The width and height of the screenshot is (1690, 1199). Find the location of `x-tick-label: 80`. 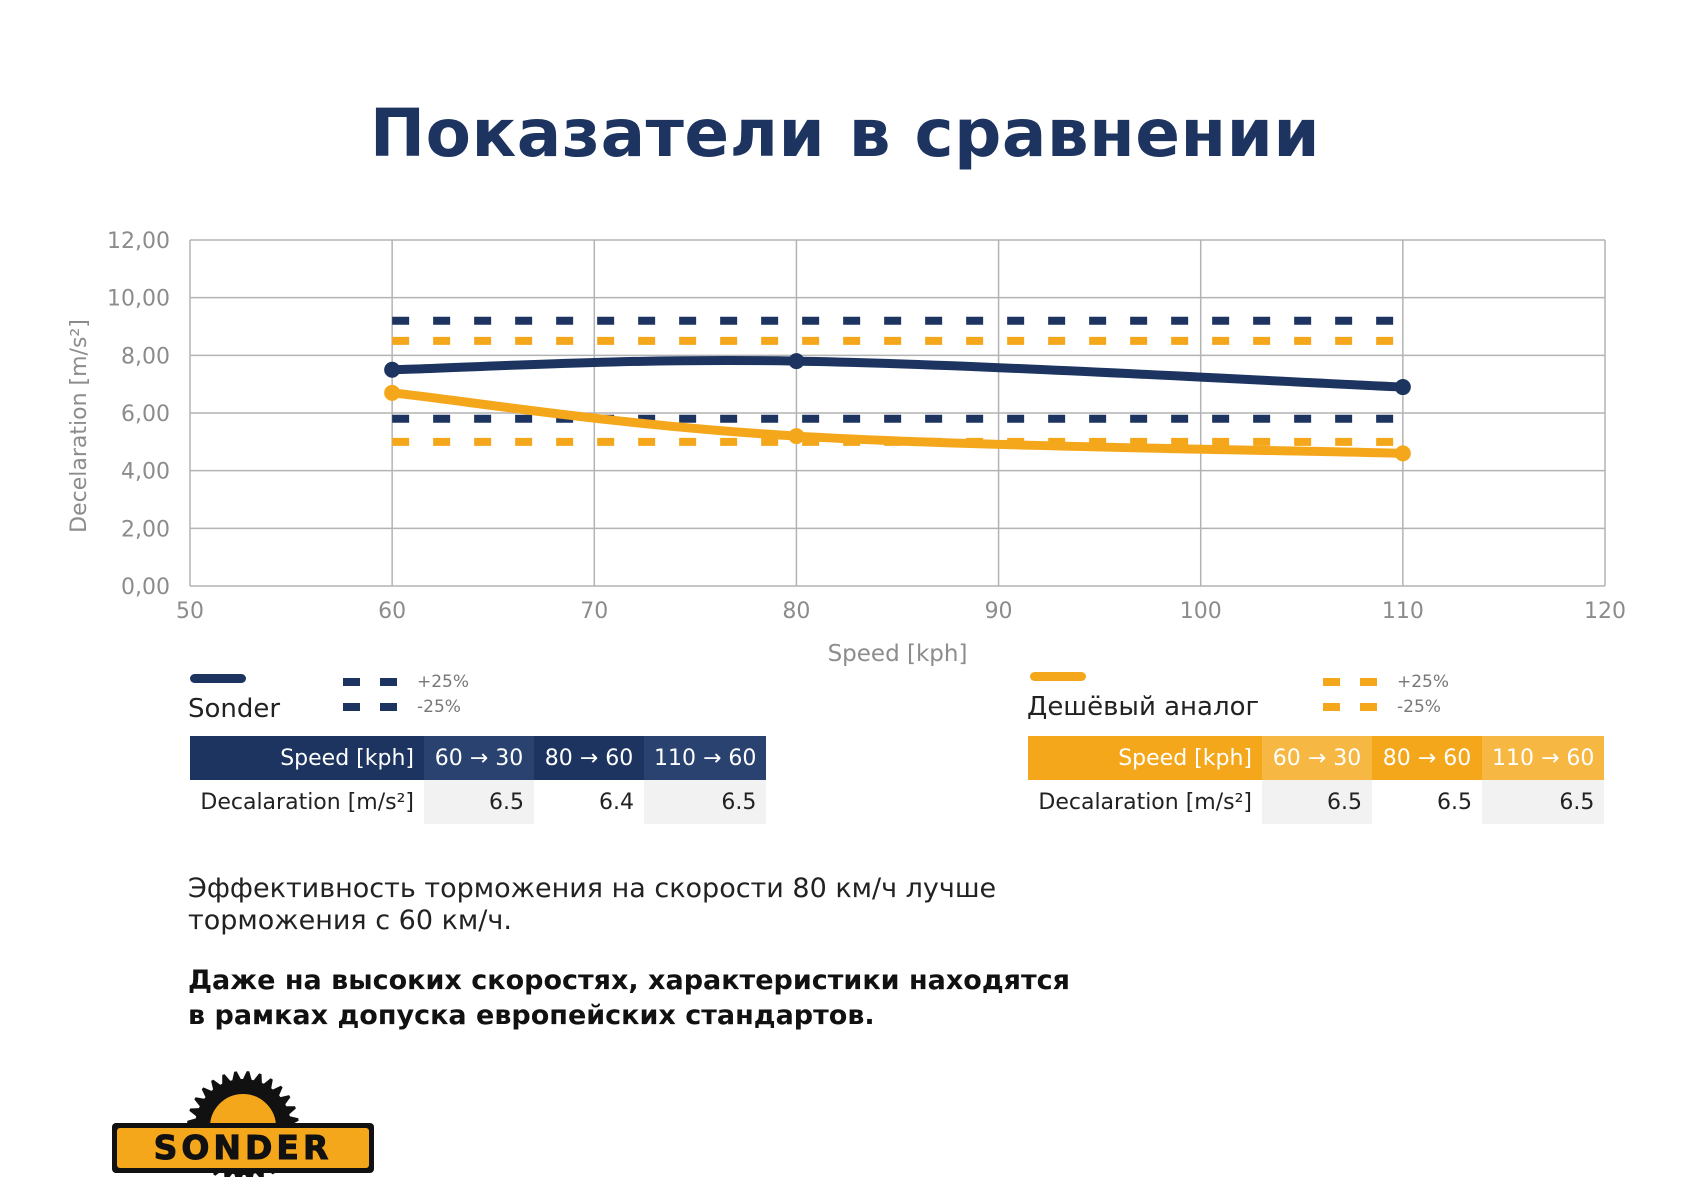

x-tick-label: 80 is located at coordinates (796, 611).